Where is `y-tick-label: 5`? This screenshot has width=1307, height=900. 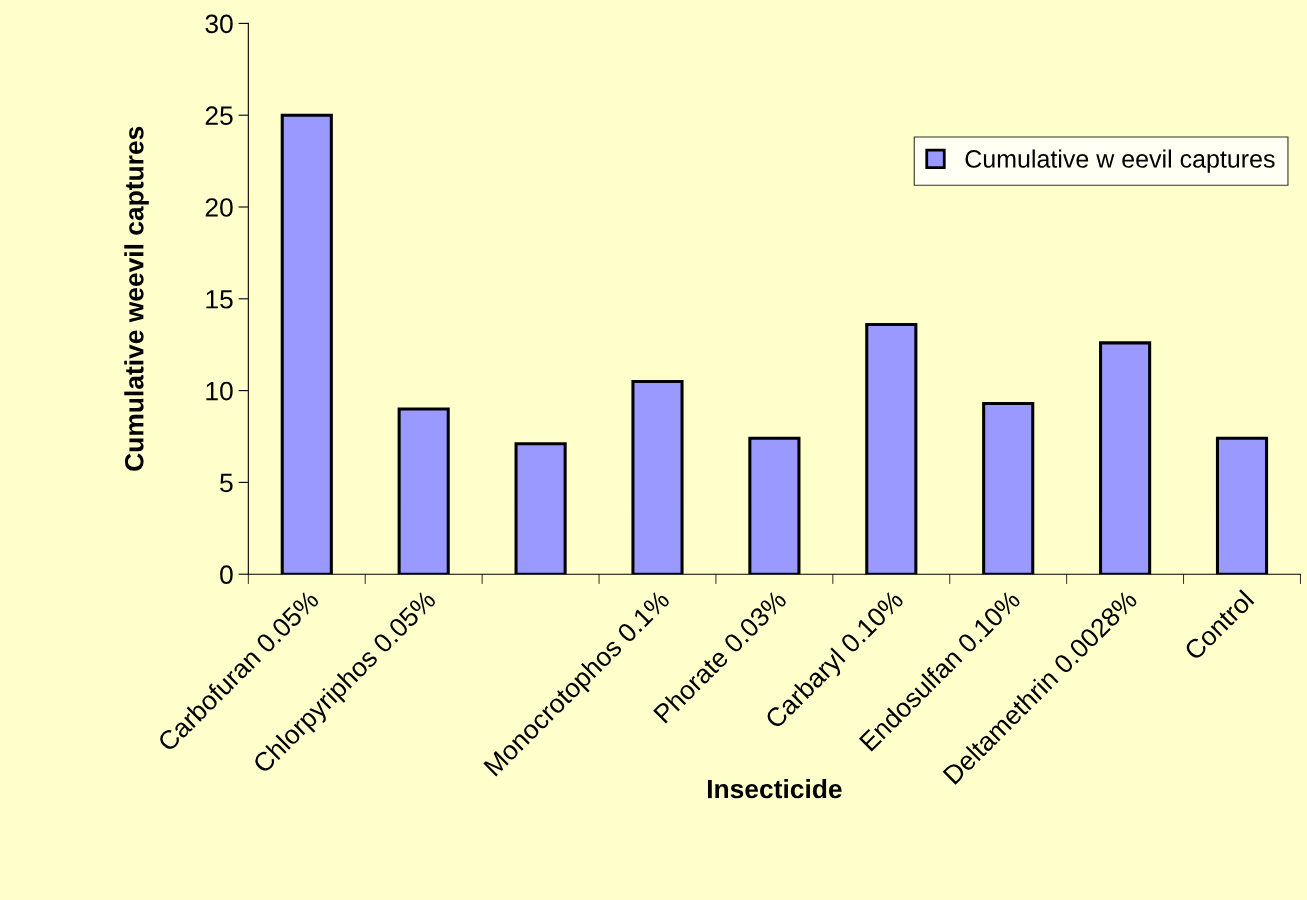
y-tick-label: 5 is located at coordinates (226, 483).